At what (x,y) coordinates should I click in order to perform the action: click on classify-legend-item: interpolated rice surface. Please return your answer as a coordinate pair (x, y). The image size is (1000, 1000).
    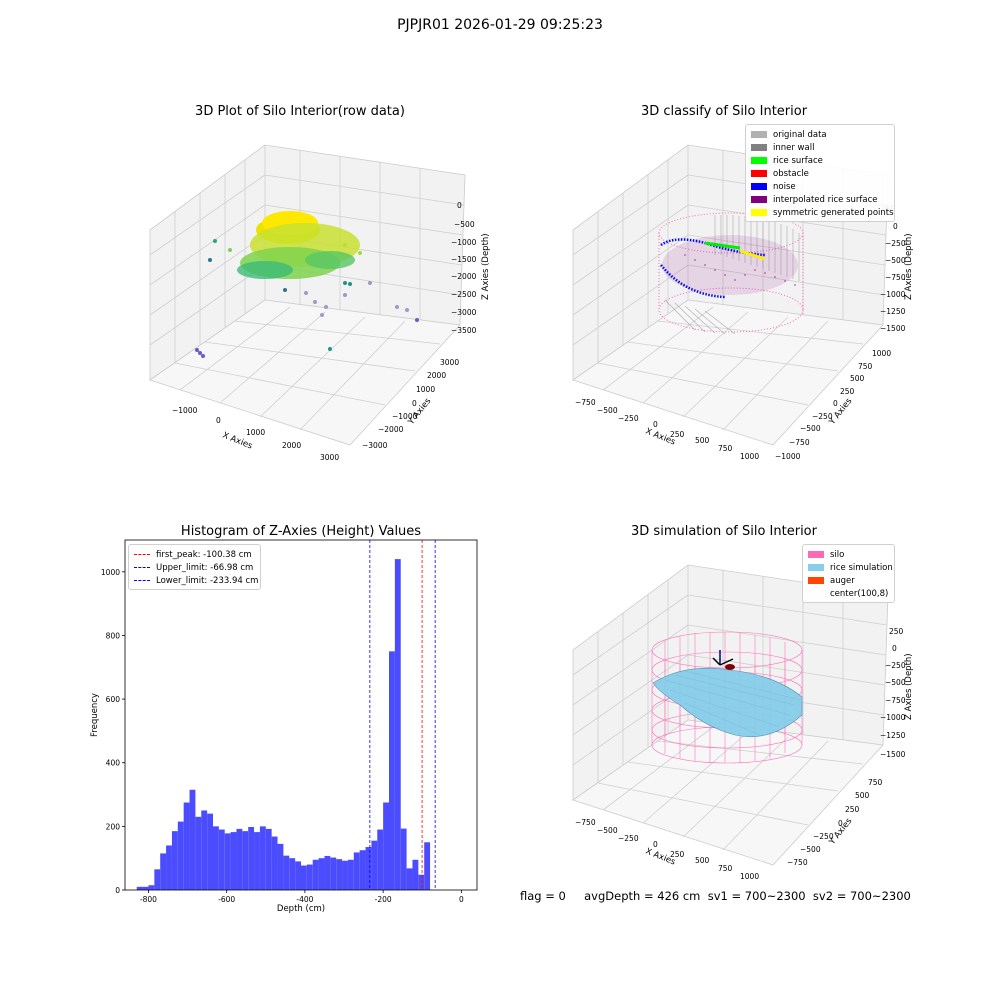
    Looking at the image, I should click on (820, 199).